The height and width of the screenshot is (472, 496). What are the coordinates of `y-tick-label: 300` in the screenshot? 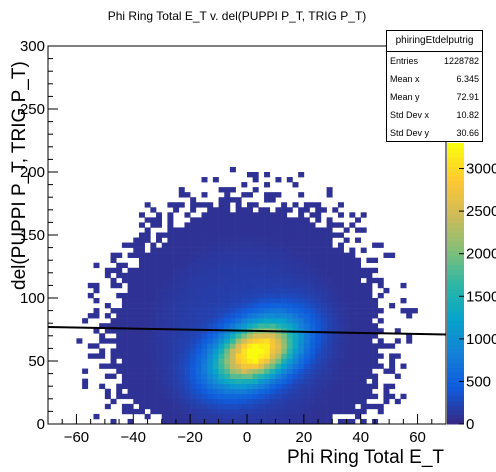 It's located at (32, 46).